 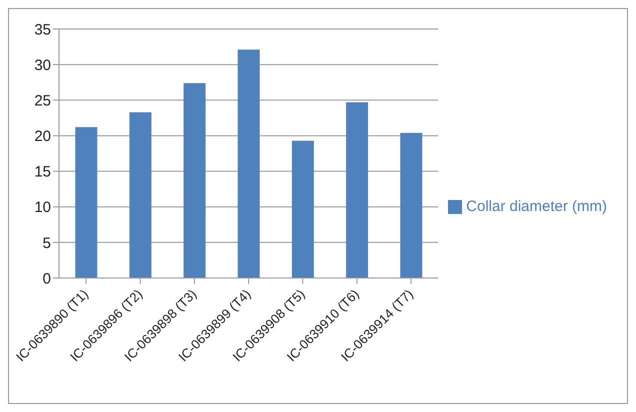 I want to click on y-tick-label: 0, so click(x=46, y=279).